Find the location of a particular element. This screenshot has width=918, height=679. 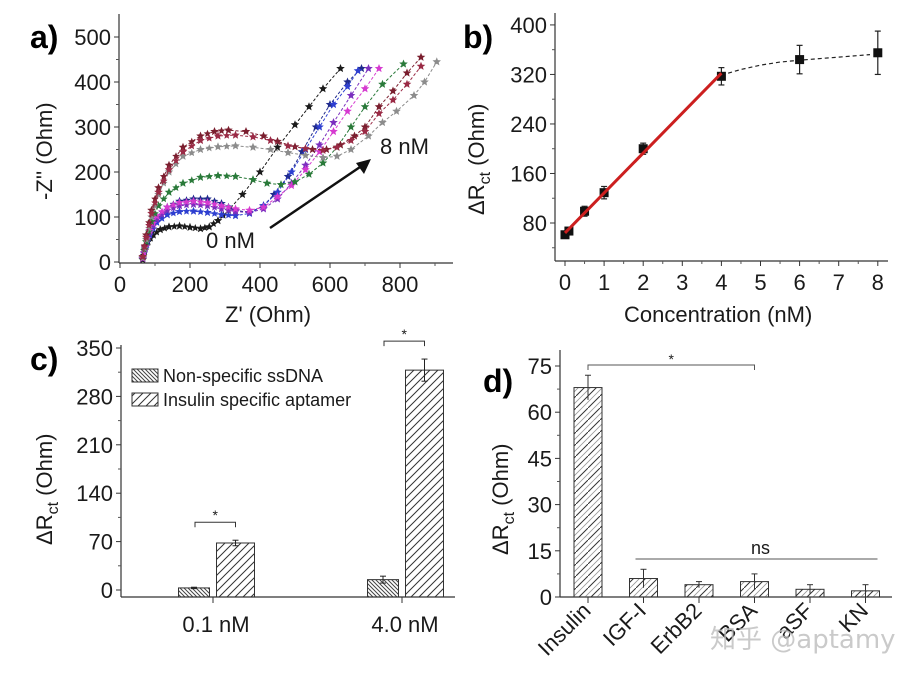

annotation-0nm: 0 nM is located at coordinates (230, 240).